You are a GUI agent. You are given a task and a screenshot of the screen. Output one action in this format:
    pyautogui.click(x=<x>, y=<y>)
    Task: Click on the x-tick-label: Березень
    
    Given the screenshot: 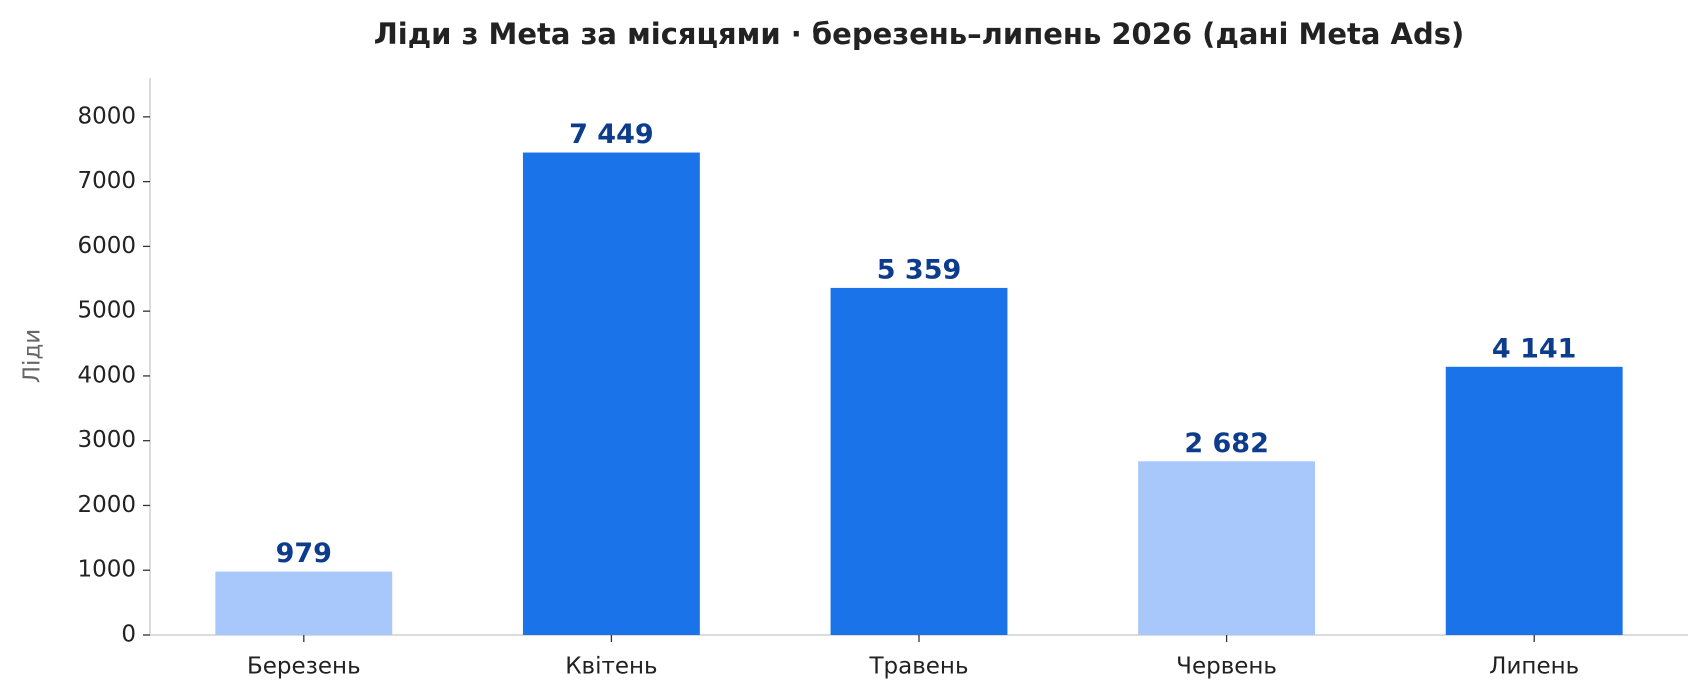 What is the action you would take?
    pyautogui.click(x=304, y=667)
    